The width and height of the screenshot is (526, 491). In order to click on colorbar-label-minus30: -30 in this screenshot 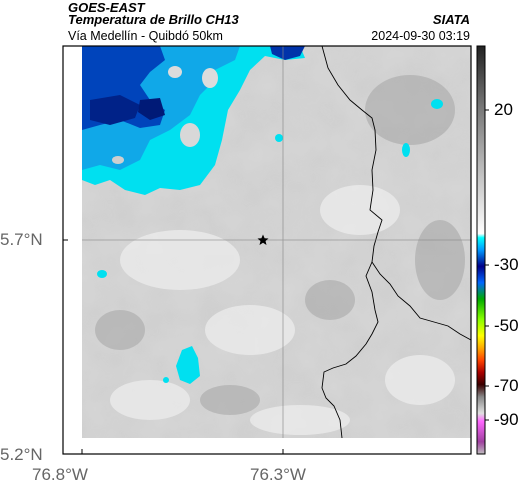, I will do `click(506, 264)`.